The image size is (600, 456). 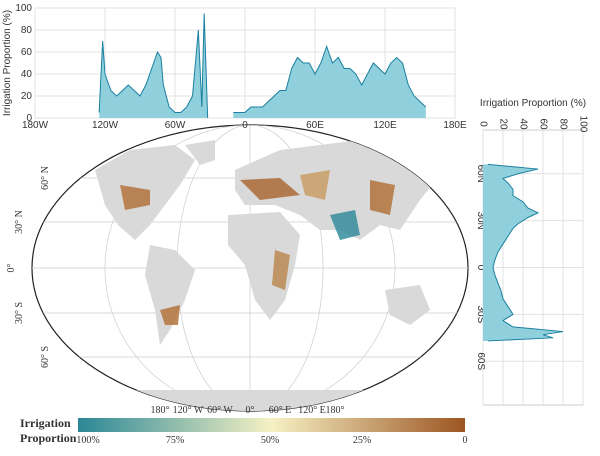 What do you see at coordinates (27, 52) in the screenshot?
I see `y-tick-label: 60` at bounding box center [27, 52].